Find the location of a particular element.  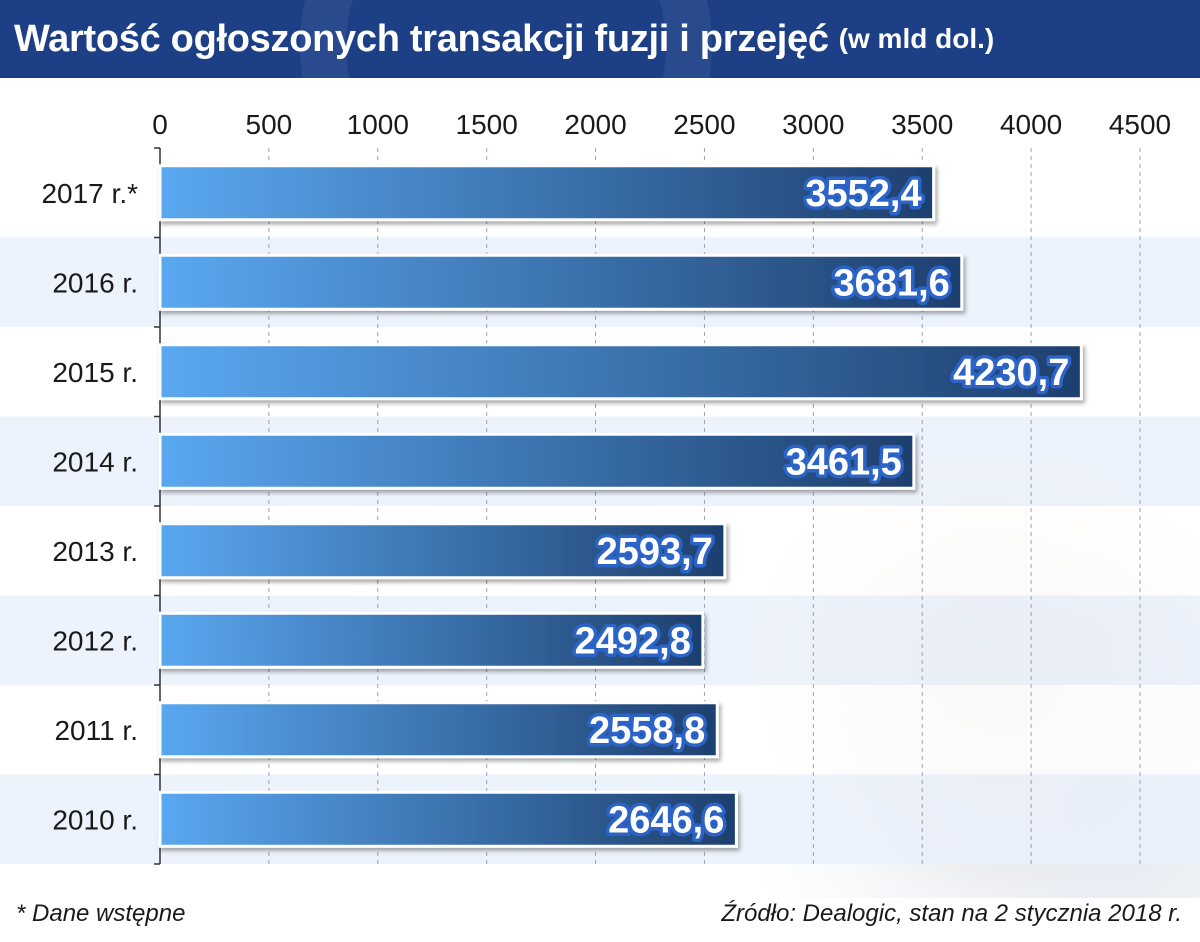

footer is located at coordinates (600, 920).